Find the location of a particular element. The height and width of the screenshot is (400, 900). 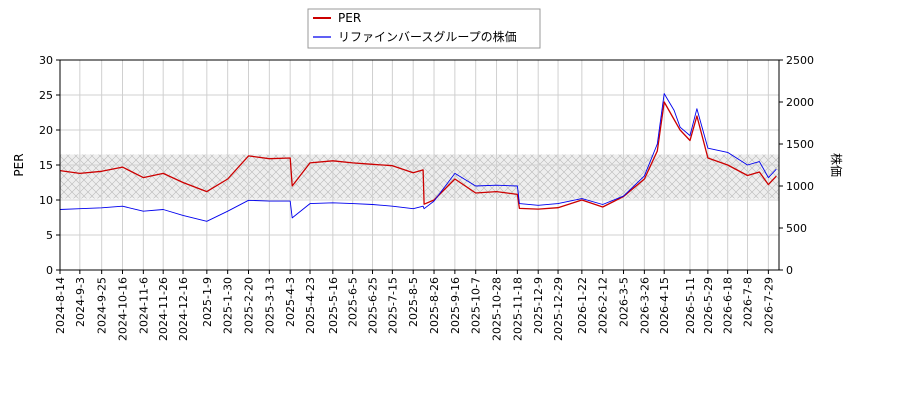

x-tick-label: 2024-9-25 is located at coordinates (102, 305).